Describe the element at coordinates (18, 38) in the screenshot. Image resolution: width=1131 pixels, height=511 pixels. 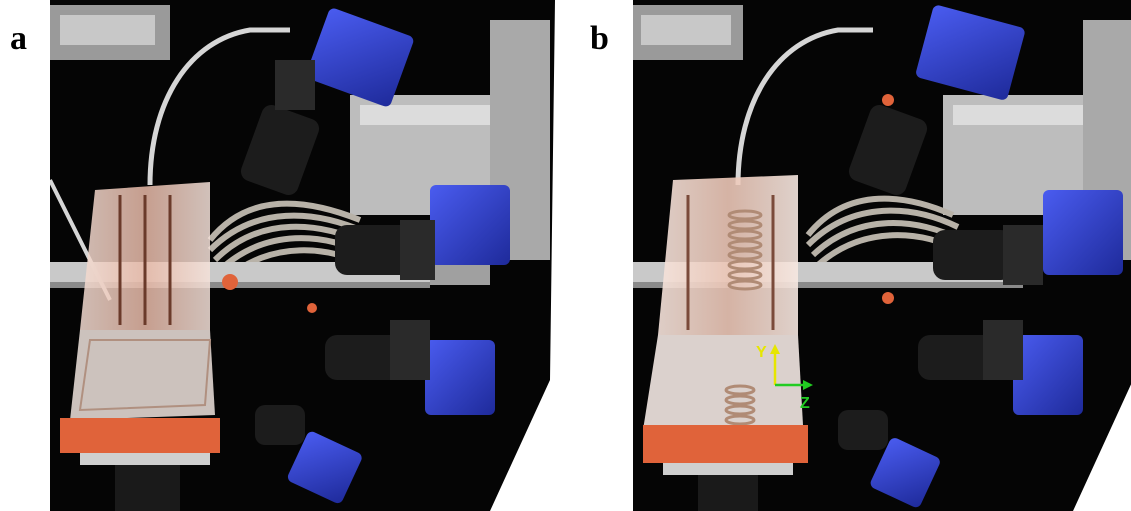
I see `panel-label-a: a` at that location.